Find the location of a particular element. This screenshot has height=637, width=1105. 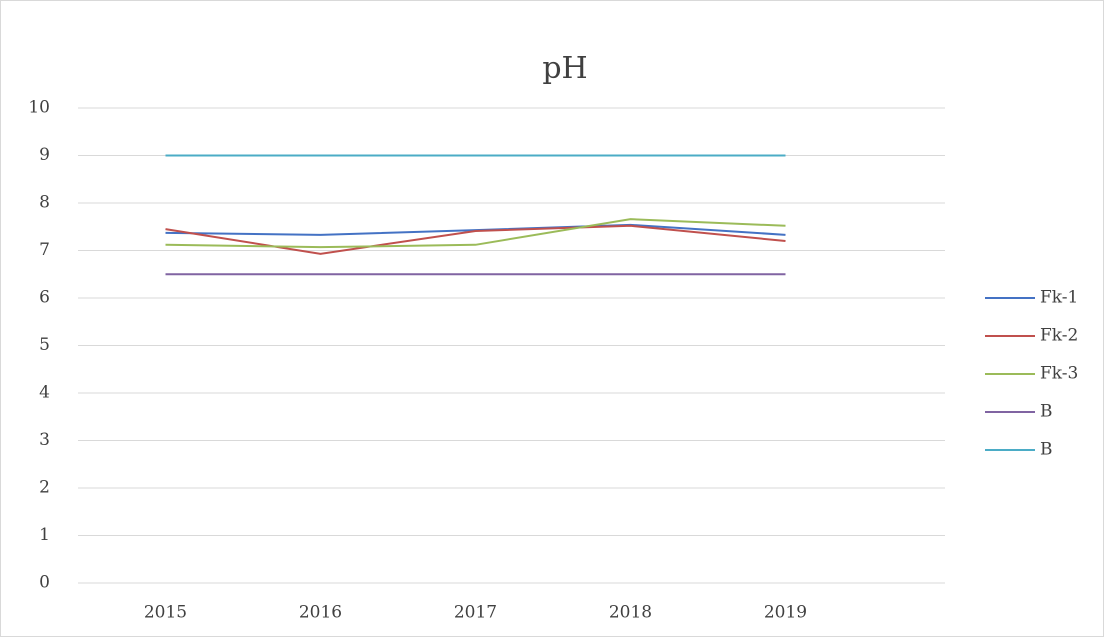

y-tick-label: 10 is located at coordinates (39, 108).